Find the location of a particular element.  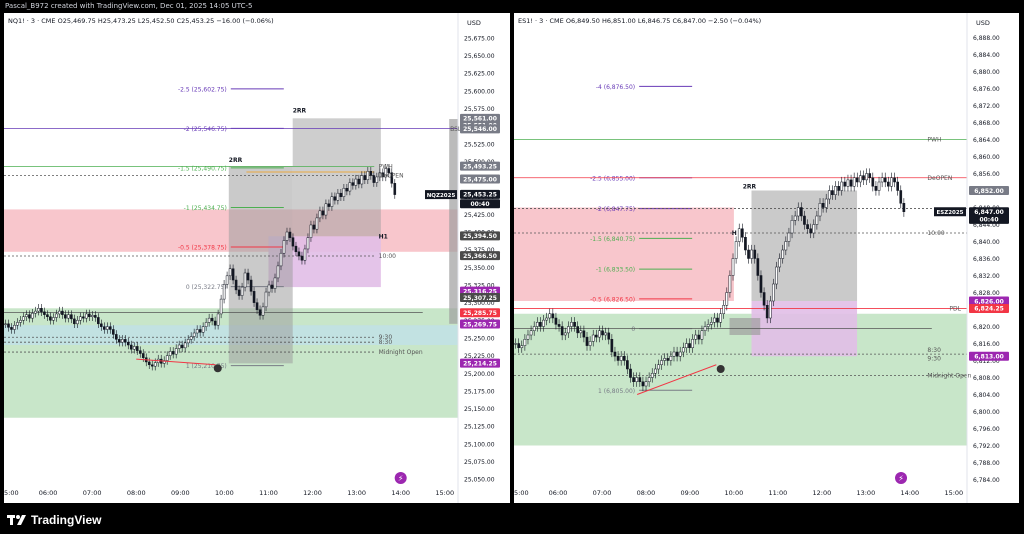

y-tick-label: 6,884.00 is located at coordinates (986, 55).